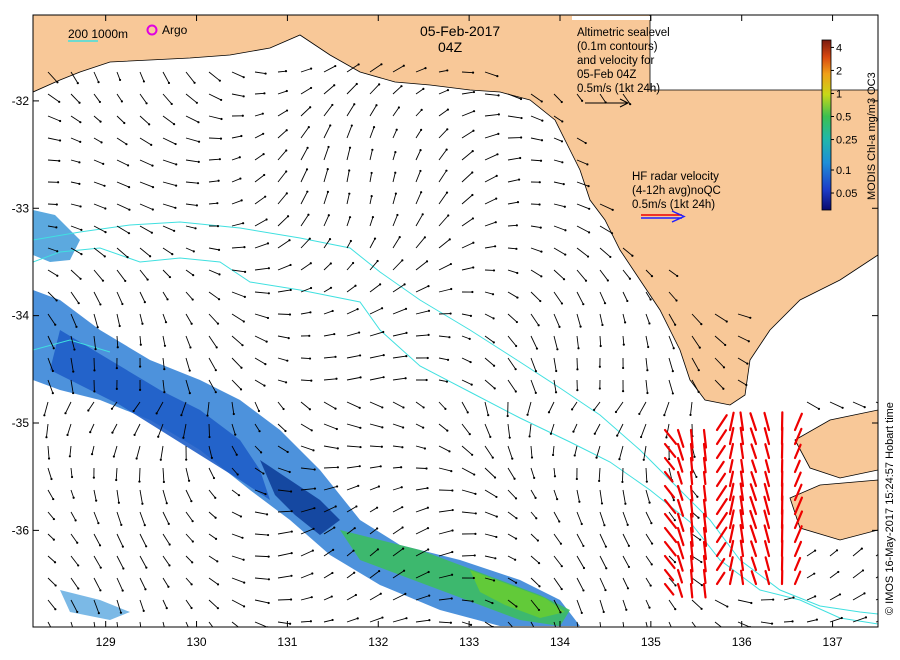  What do you see at coordinates (618, 89) in the screenshot?
I see `altimetry-legend-line-5: 0.5m/s (1kt 24h)` at bounding box center [618, 89].